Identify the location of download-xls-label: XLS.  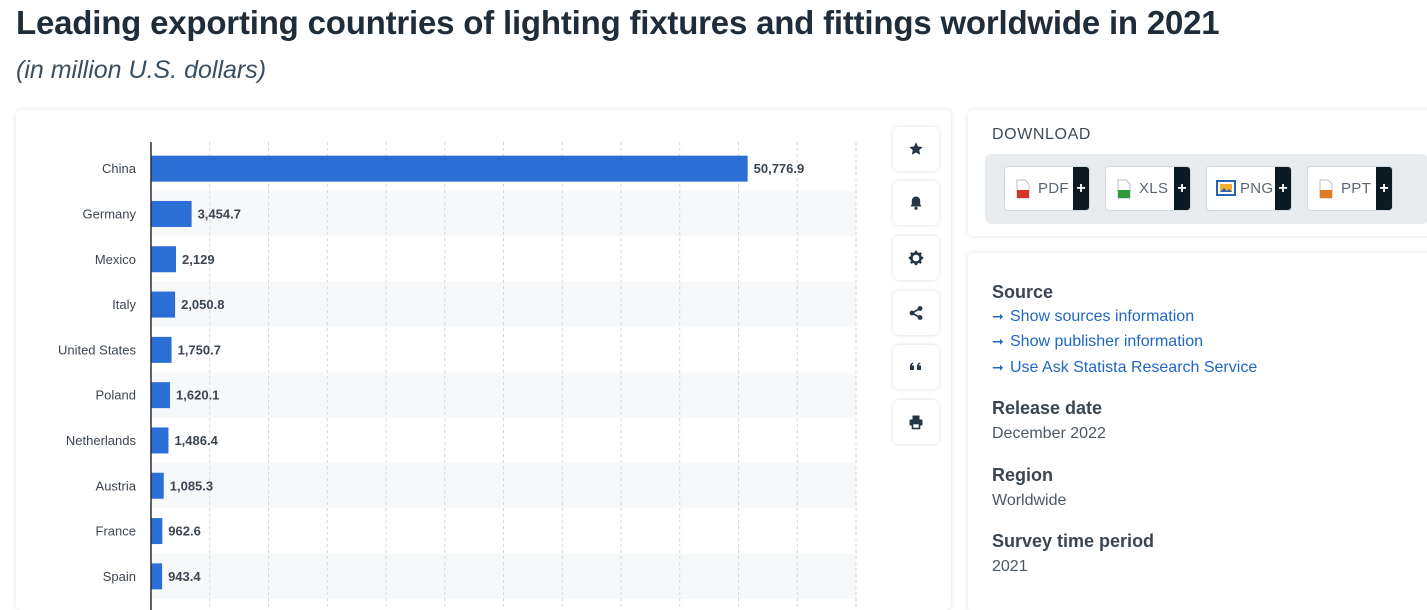
(1154, 188).